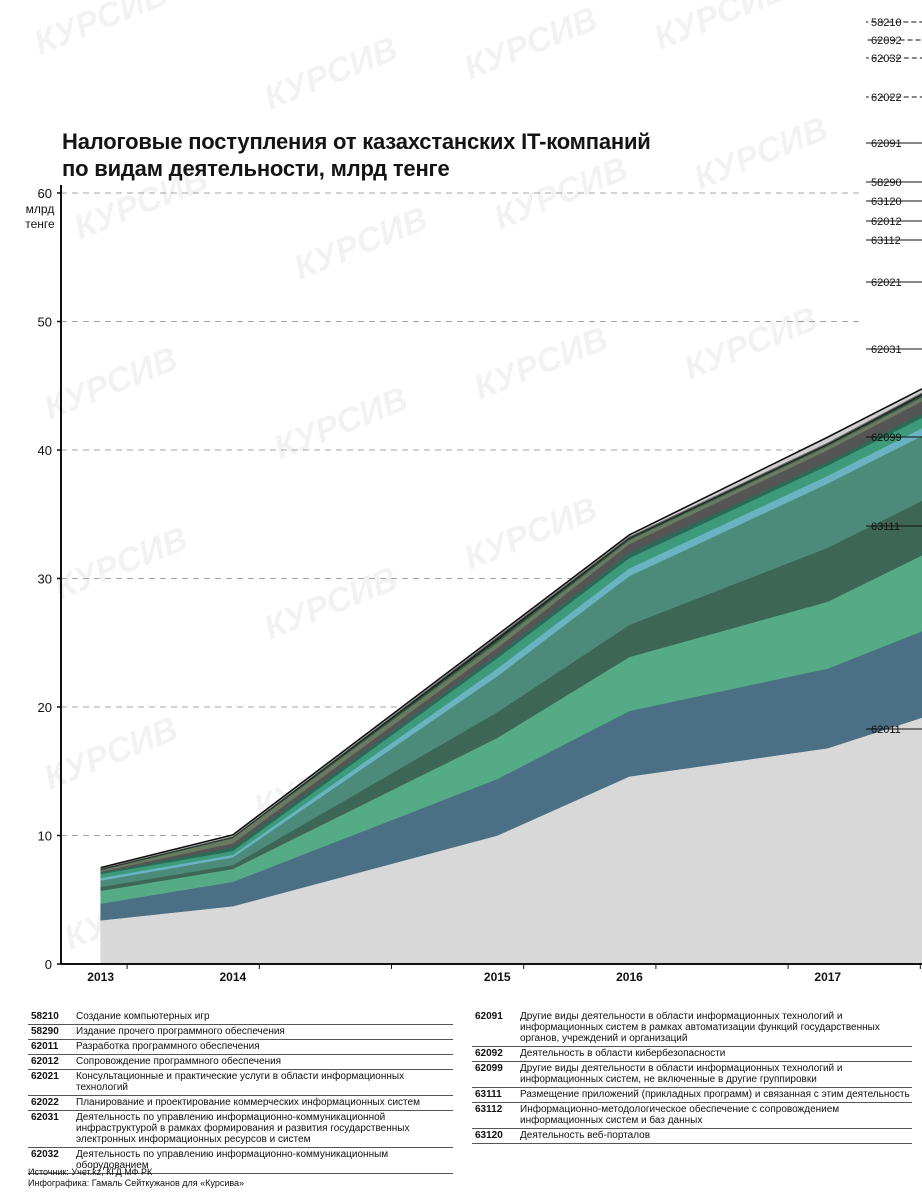  Describe the element at coordinates (585, 1135) in the screenshot. I see `legend-description: Деятельность веб-порталов` at that location.